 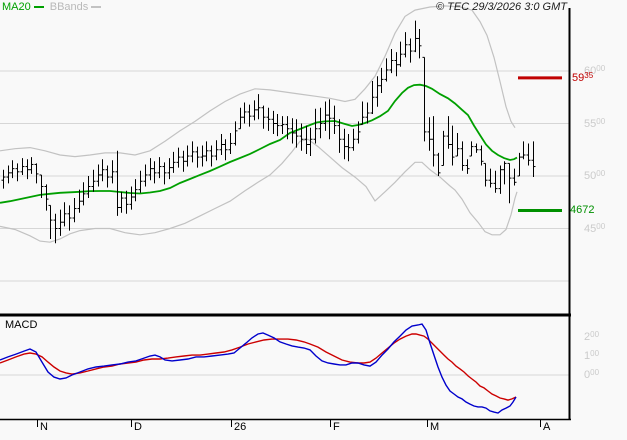 I want to click on y-axis-label: 000, so click(x=592, y=374).